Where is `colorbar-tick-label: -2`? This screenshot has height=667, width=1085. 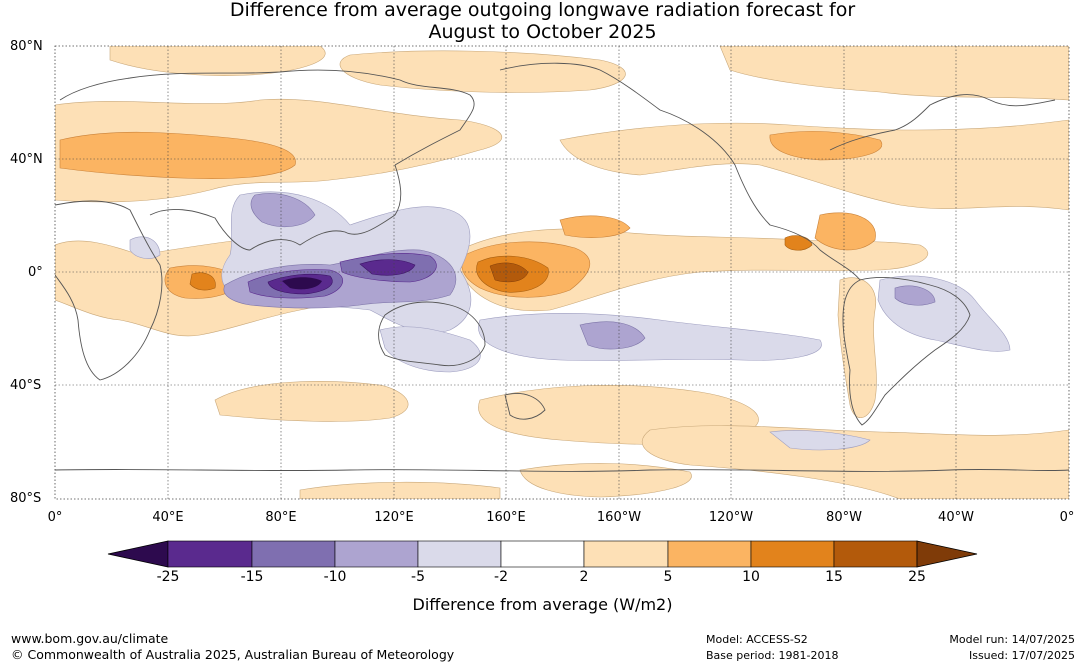 colorbar-tick-label: -2 is located at coordinates (501, 577).